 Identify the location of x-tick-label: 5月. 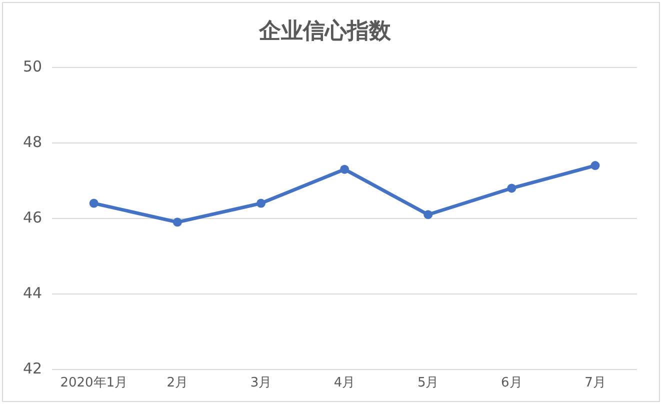
(428, 383).